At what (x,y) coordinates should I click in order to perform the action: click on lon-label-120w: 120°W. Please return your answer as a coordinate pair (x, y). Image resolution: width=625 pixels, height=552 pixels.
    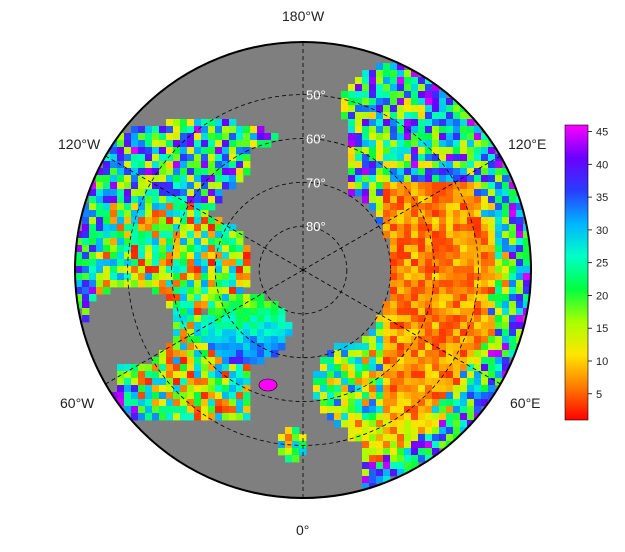
    Looking at the image, I should click on (79, 144).